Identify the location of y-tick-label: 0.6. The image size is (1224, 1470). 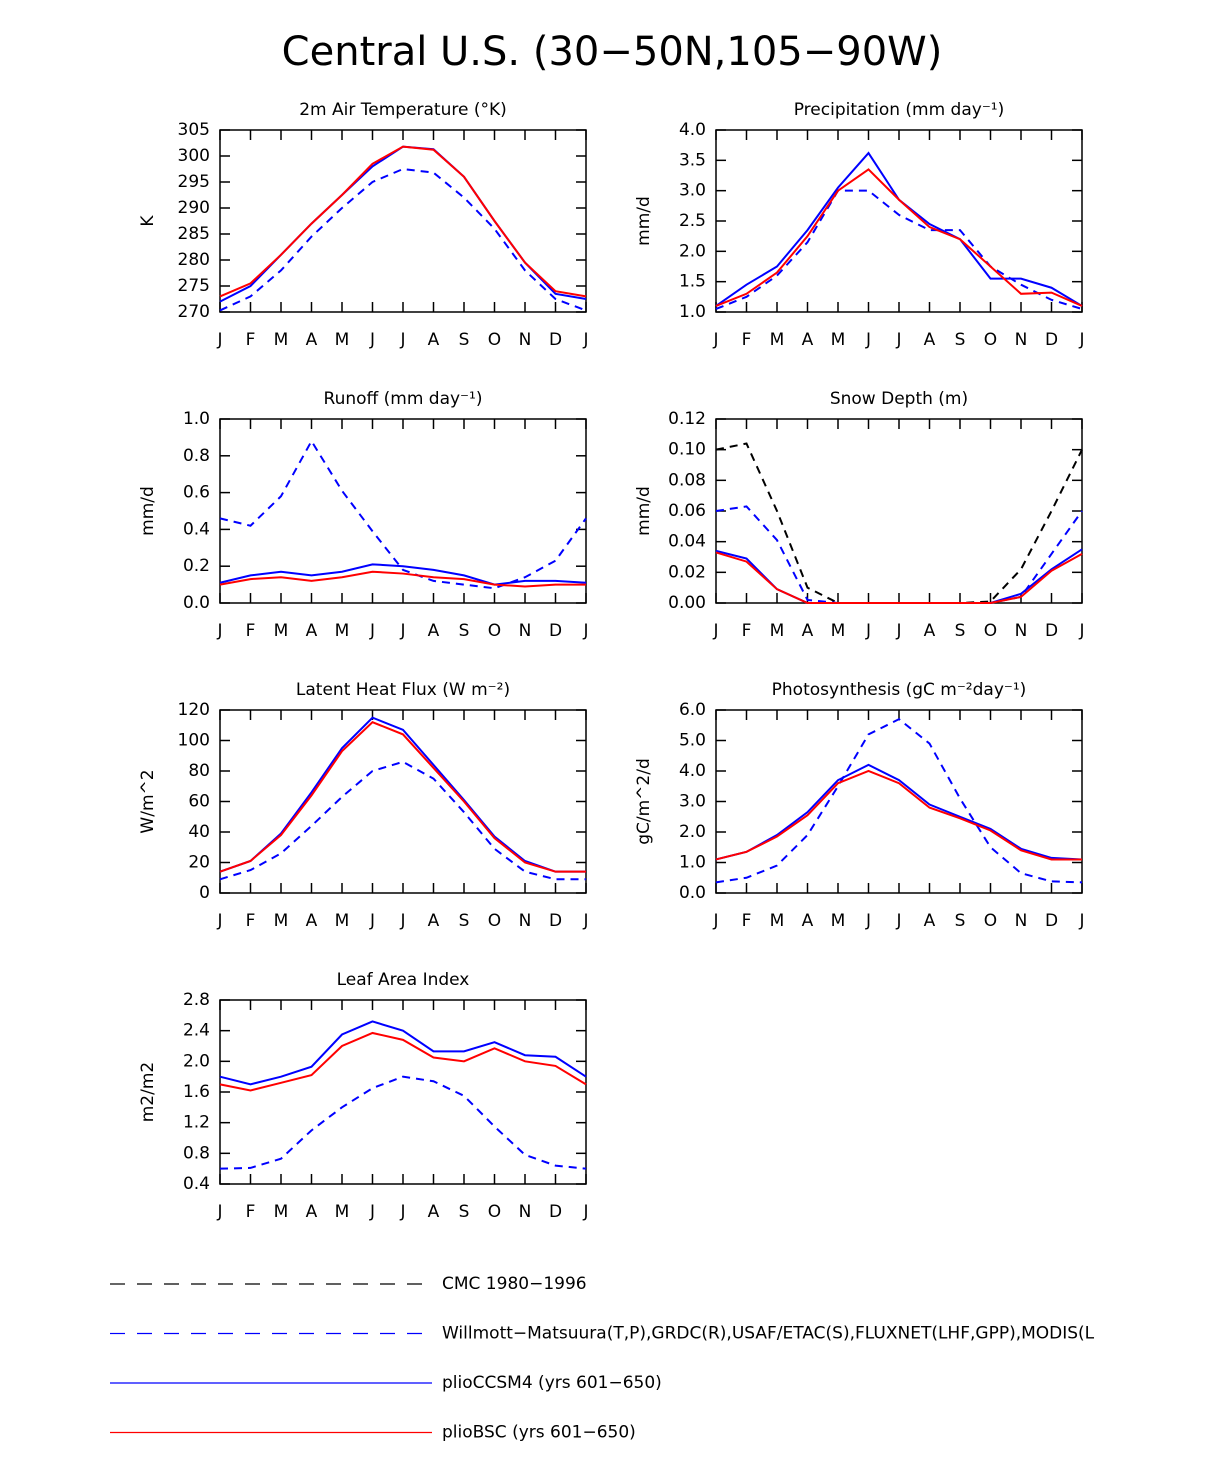
(196, 493).